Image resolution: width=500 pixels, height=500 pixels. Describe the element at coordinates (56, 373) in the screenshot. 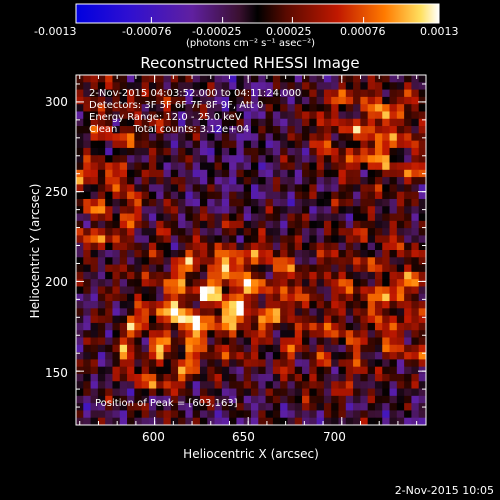

I see `y-tick-label: 150` at that location.